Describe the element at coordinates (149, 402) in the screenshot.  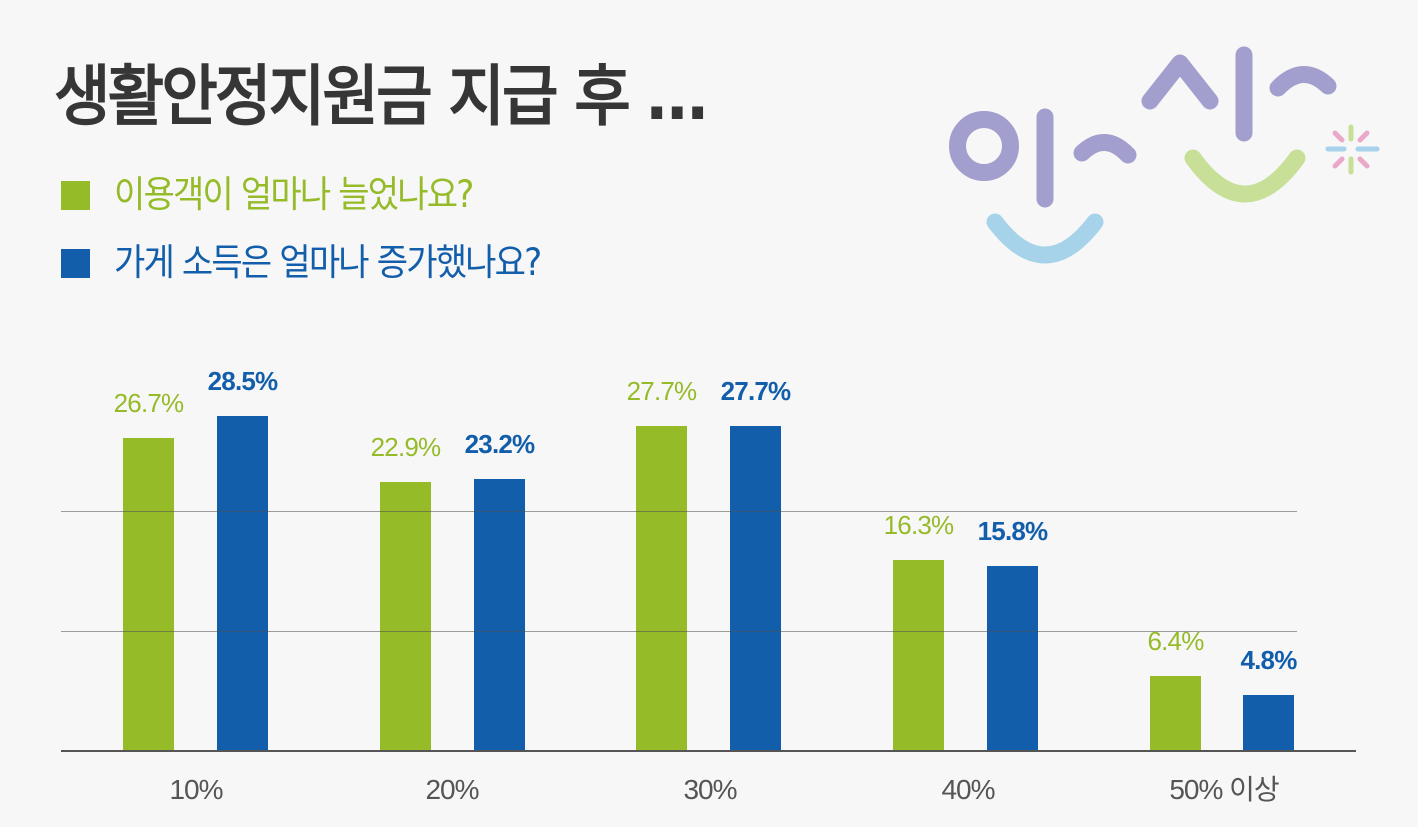
I see `value-label-customers-10: 26.7%` at that location.